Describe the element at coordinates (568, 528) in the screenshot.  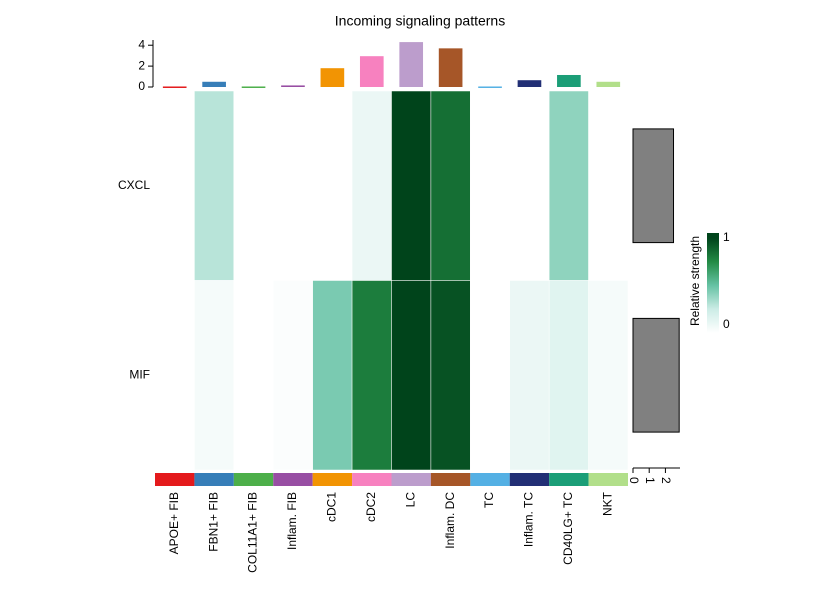
I see `column-label: CD40LG+ TC` at that location.